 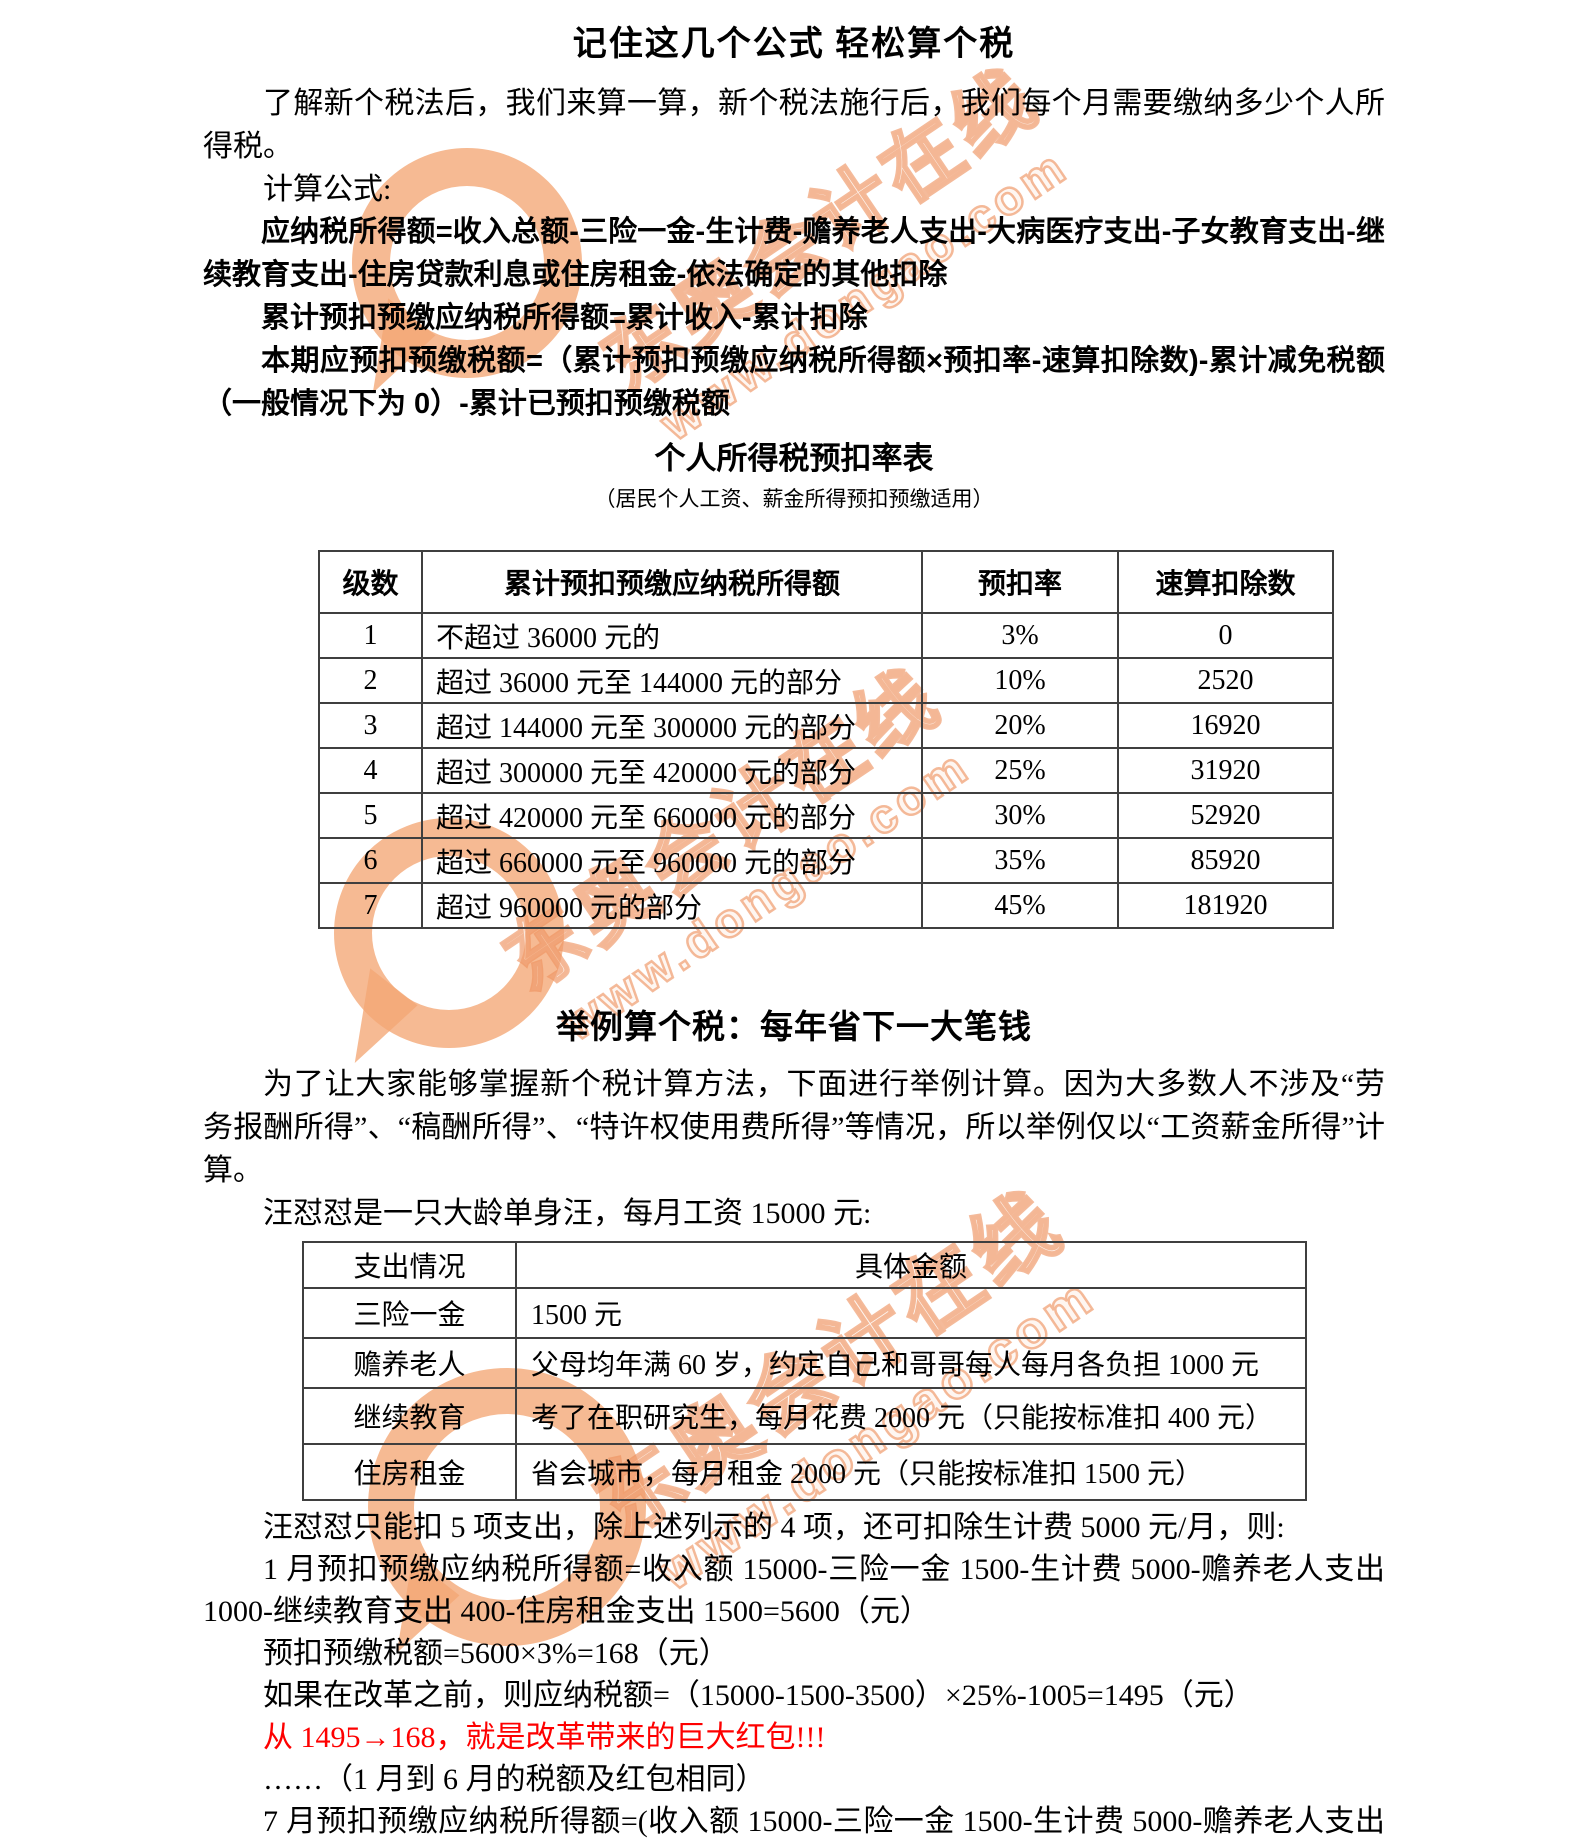 What do you see at coordinates (1020, 725) in the screenshot?
I see `rate-cell: 20%` at bounding box center [1020, 725].